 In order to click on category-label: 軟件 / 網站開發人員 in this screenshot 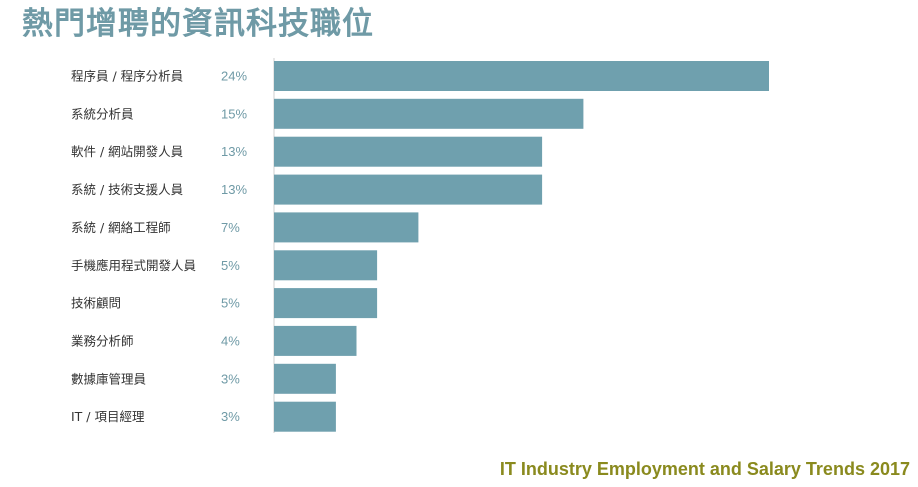, I will do `click(127, 151)`.